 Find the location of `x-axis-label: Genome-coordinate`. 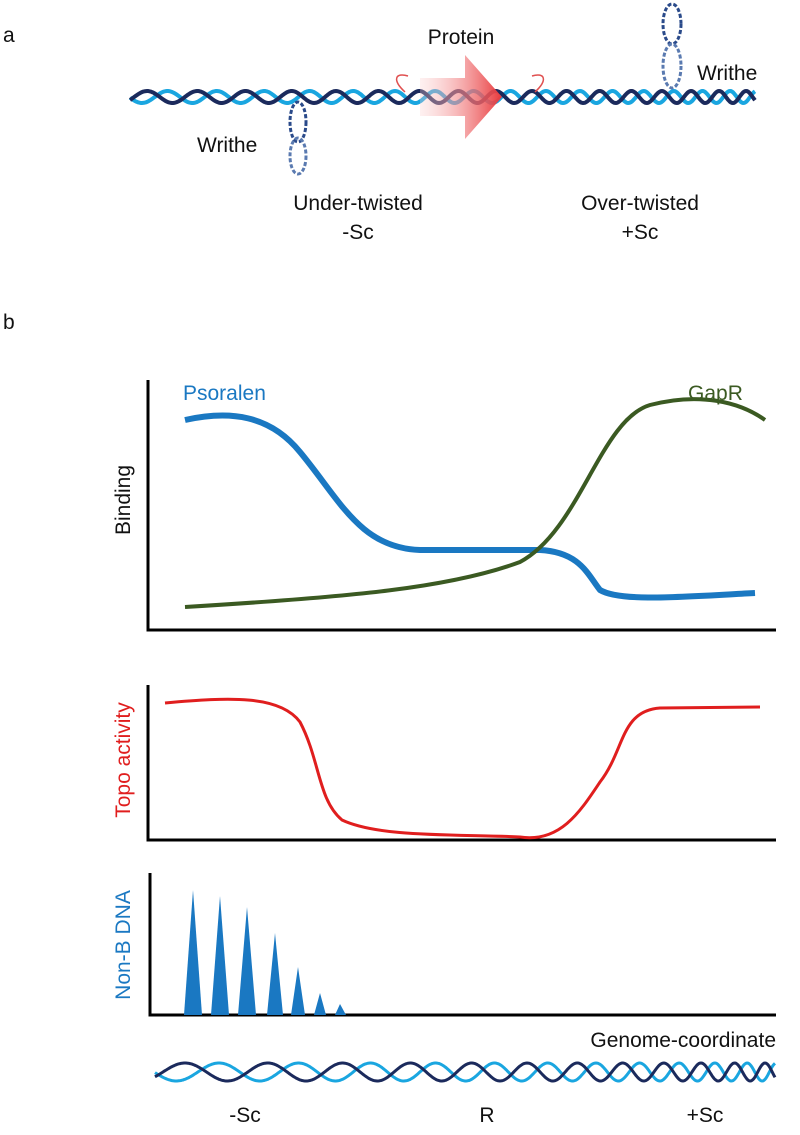

x-axis-label: Genome-coordinate is located at coordinates (683, 1040).